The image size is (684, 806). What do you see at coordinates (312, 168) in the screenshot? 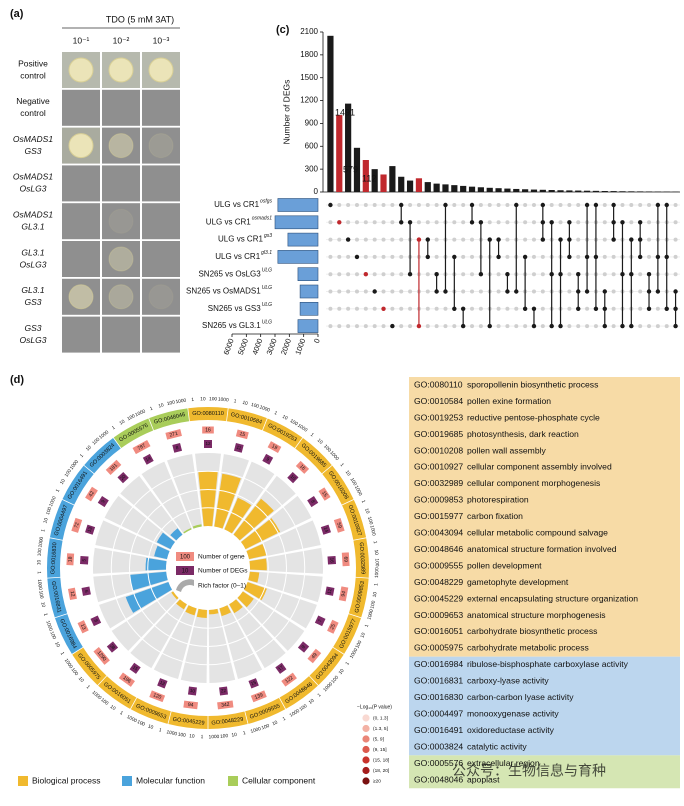
I see `y-tick-label: 300` at bounding box center [312, 168].